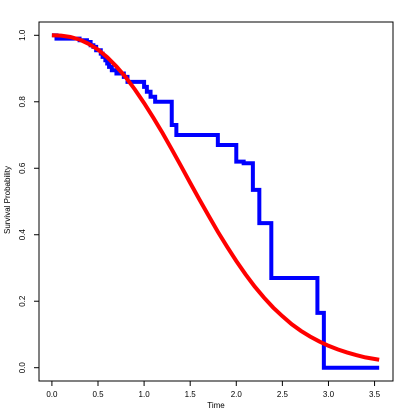 This screenshot has width=412, height=415. Describe the element at coordinates (145, 394) in the screenshot. I see `x-tick-label: 1.0` at that location.